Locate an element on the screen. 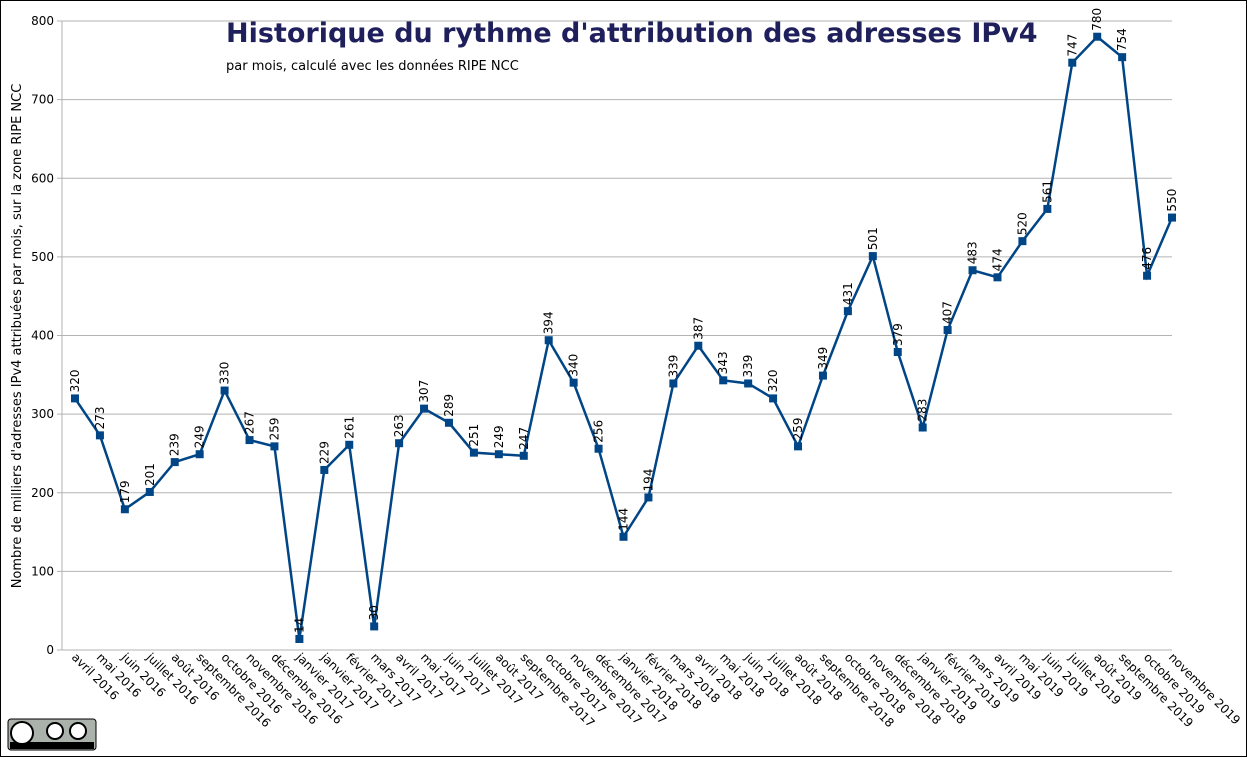 This screenshot has width=1247, height=761. value-label: 343 is located at coordinates (723, 362).